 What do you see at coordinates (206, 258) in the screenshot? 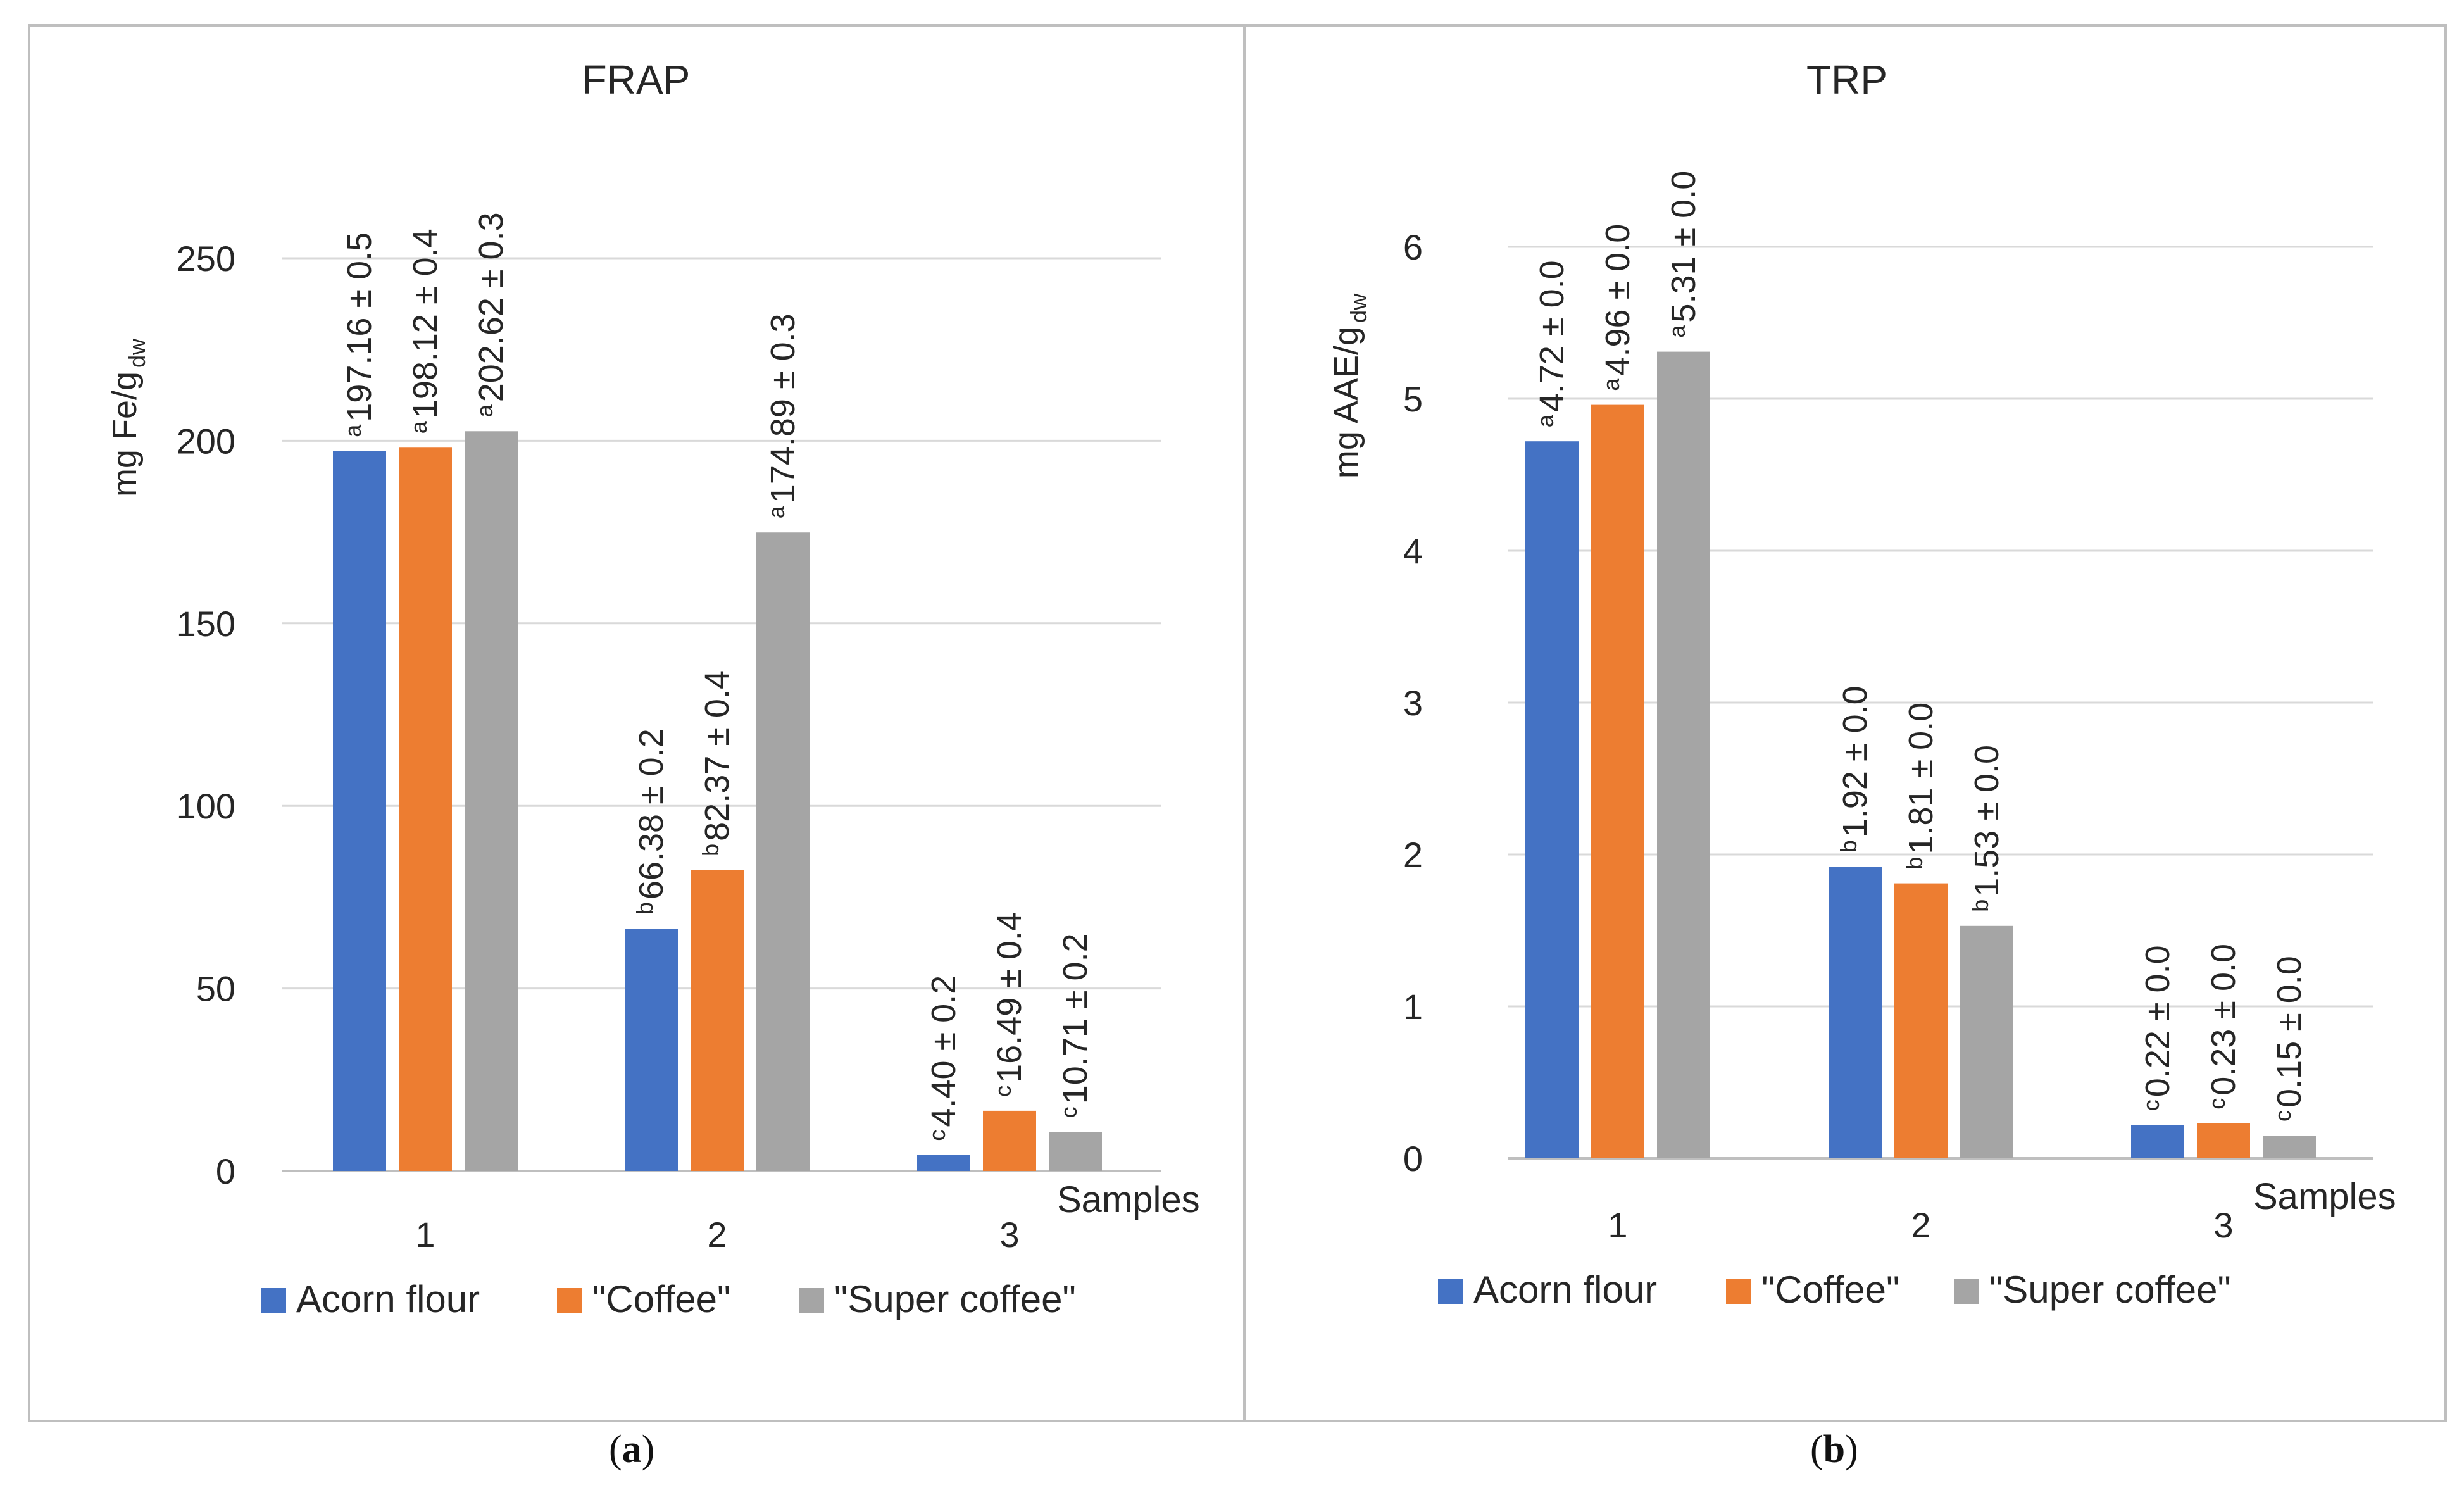
I see `y-tick-label: 250` at bounding box center [206, 258].